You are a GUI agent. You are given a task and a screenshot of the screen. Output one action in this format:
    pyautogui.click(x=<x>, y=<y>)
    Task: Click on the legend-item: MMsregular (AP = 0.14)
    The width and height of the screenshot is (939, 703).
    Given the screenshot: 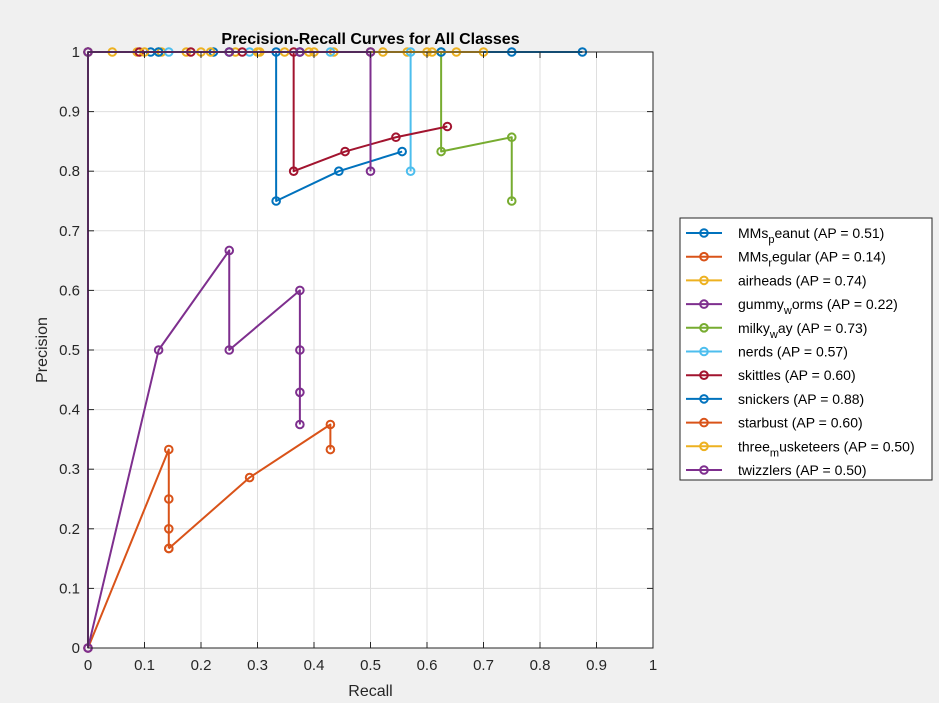 What is the action you would take?
    pyautogui.click(x=786, y=259)
    